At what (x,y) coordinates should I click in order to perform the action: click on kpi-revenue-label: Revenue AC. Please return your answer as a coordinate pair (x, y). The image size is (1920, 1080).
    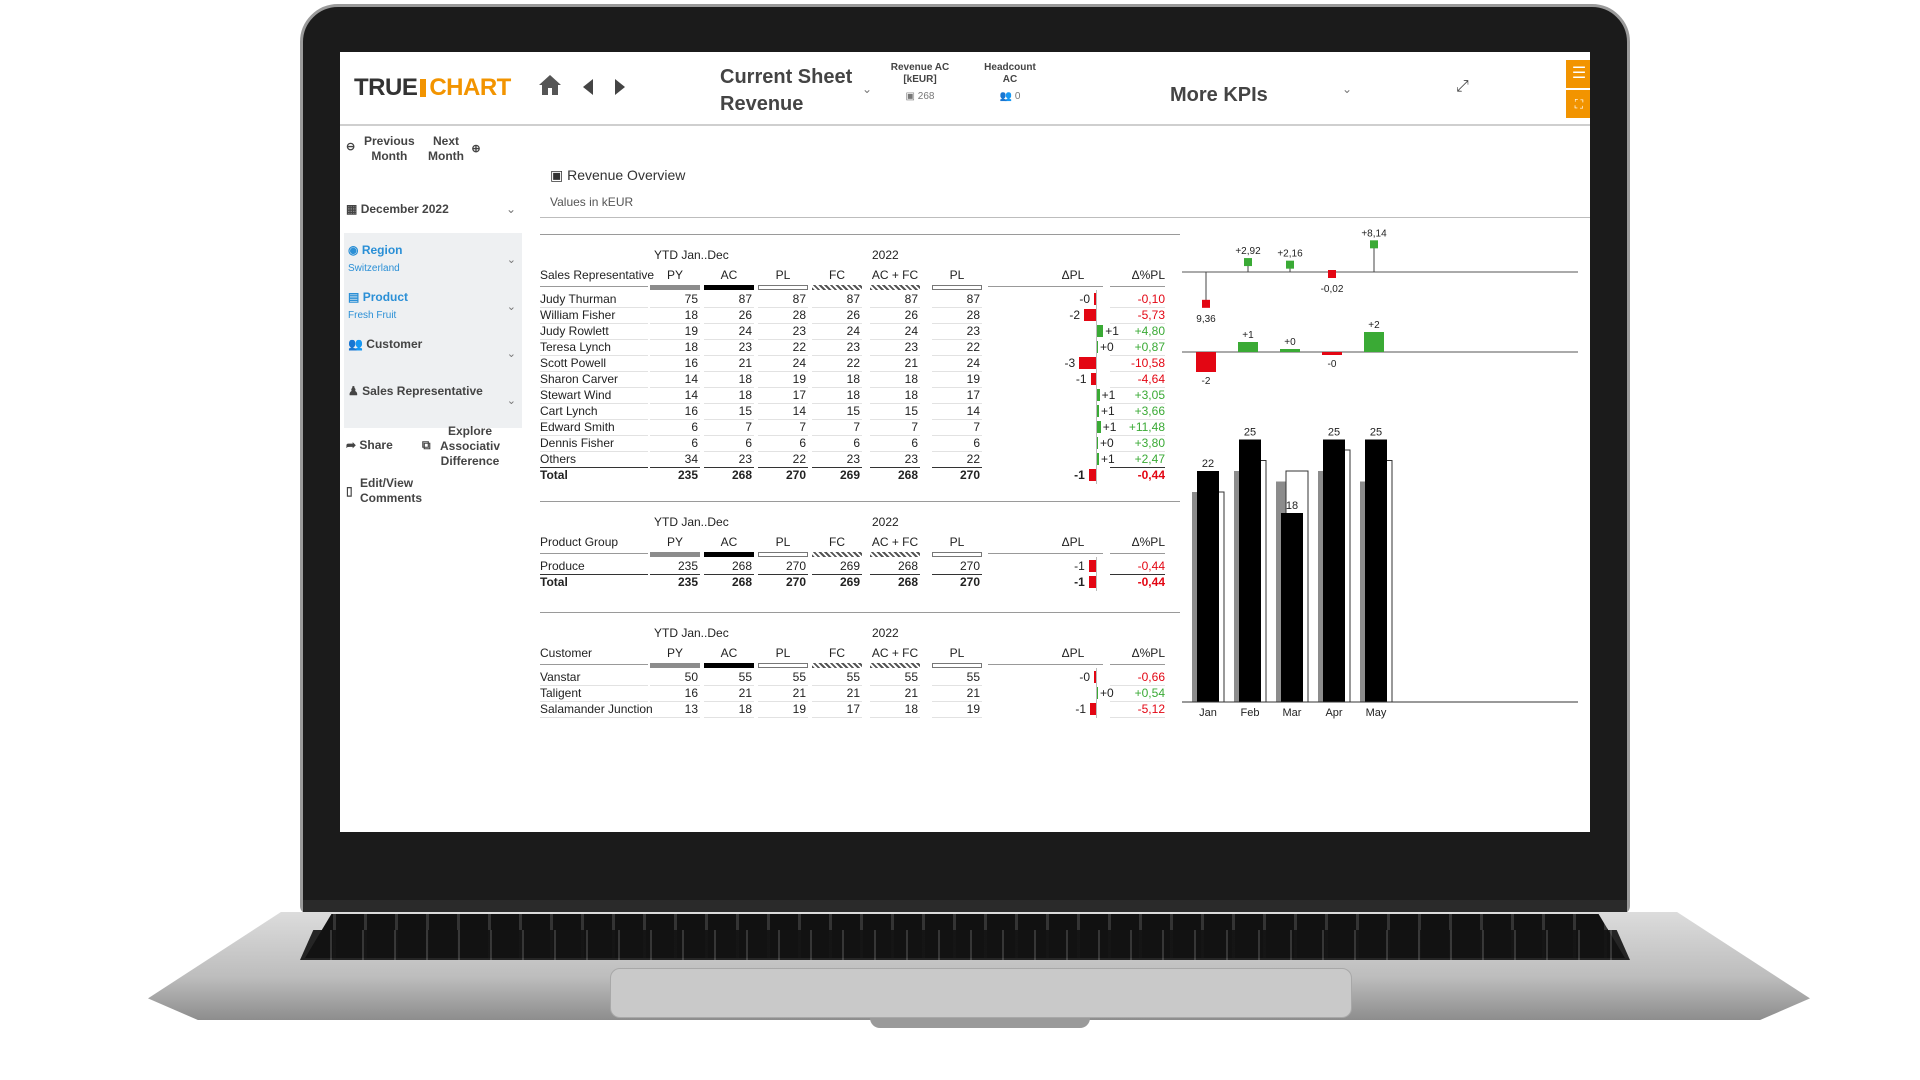
    Looking at the image, I should click on (920, 67).